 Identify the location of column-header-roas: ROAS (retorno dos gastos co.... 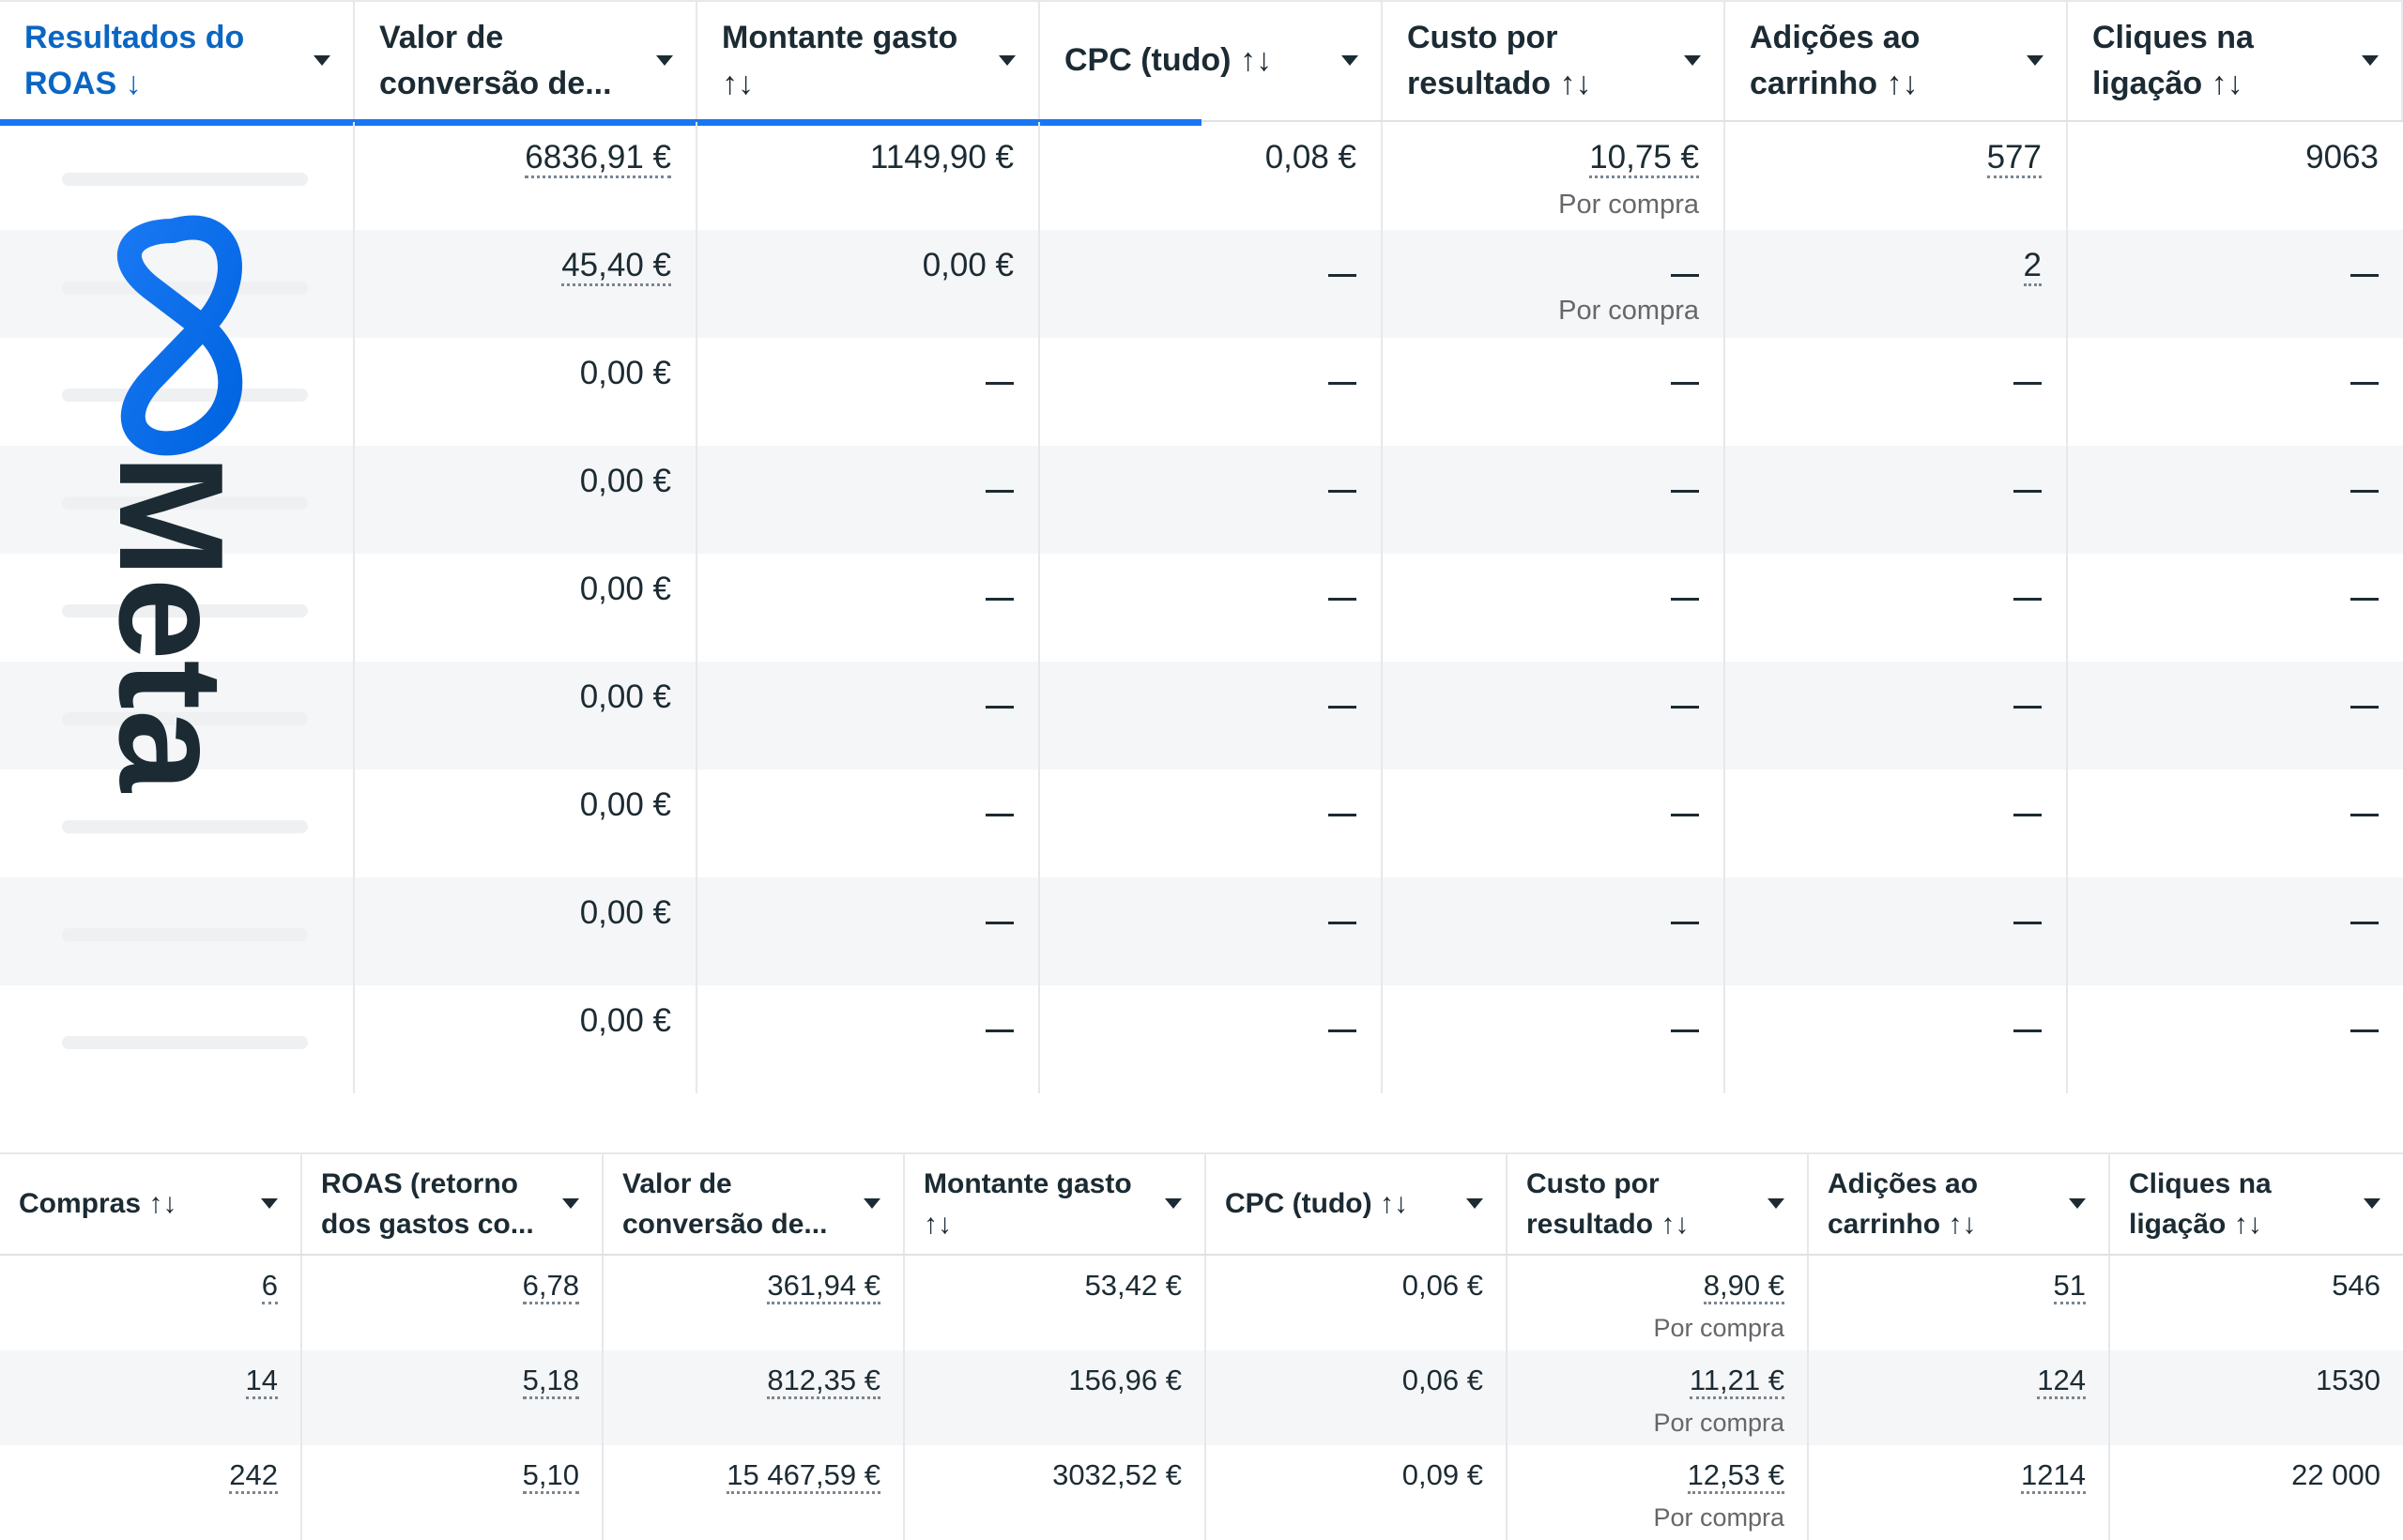
(453, 1204).